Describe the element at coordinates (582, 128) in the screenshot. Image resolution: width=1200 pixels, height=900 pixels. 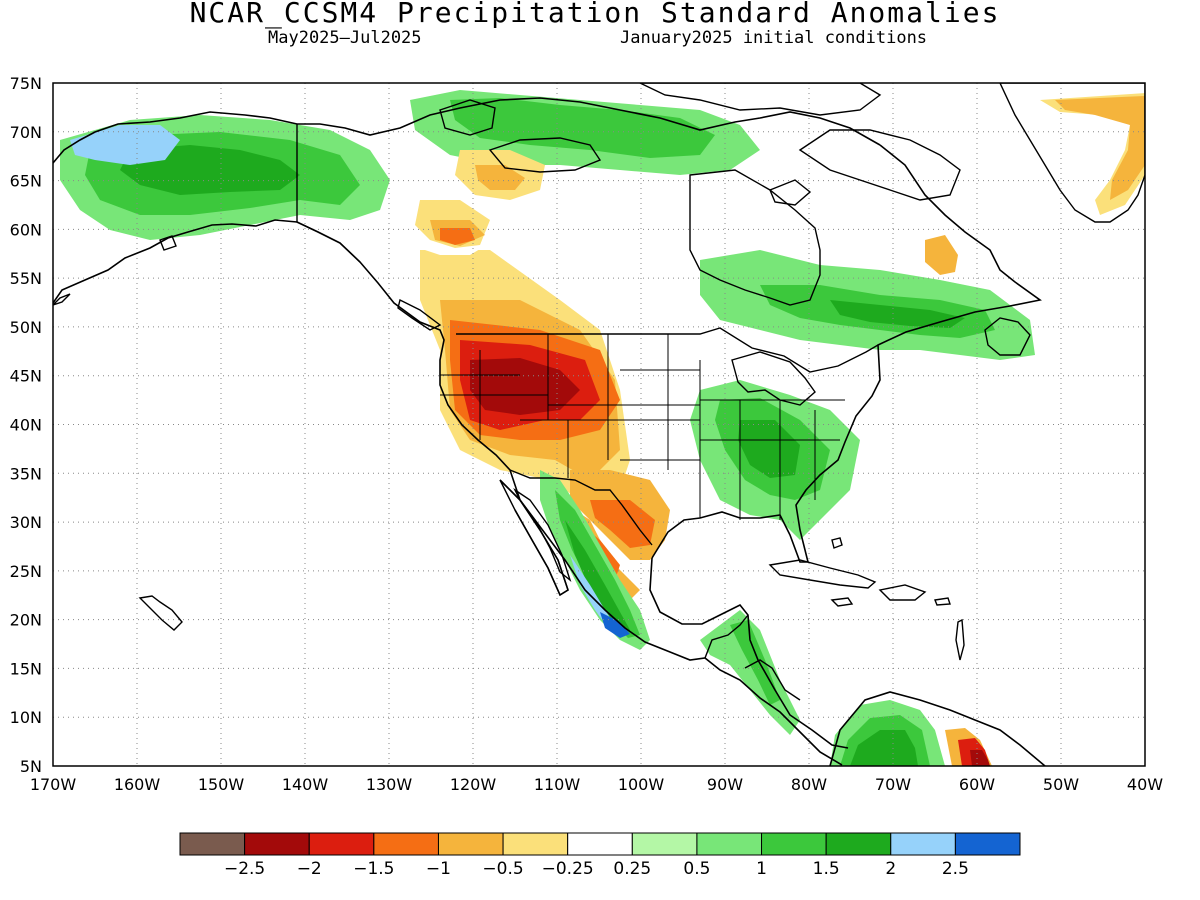
I see `shading-arctic-wet` at that location.